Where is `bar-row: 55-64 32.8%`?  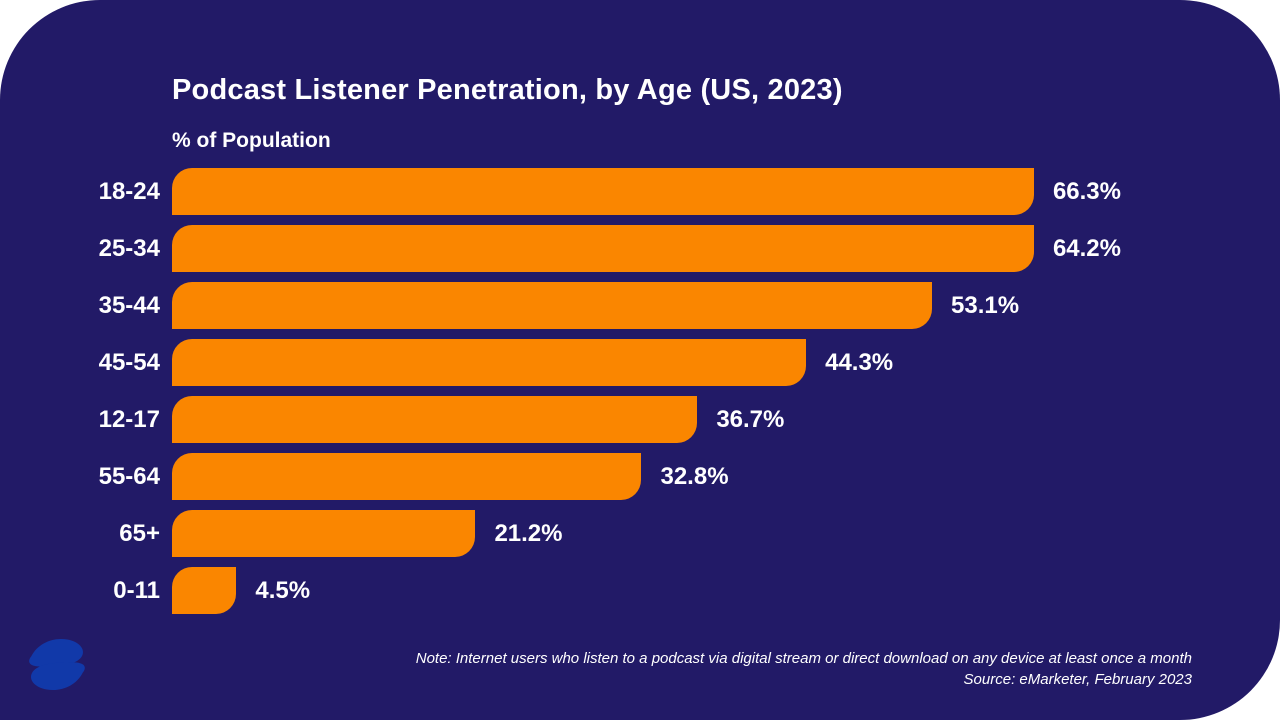 bar-row: 55-64 32.8% is located at coordinates (640, 476).